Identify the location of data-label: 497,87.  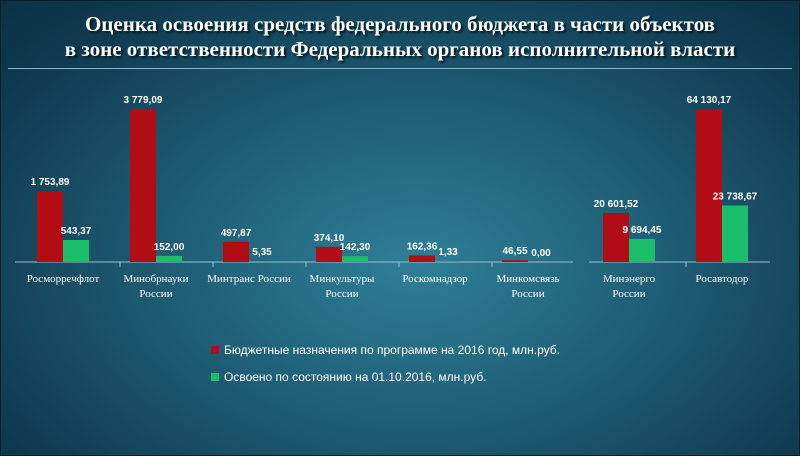
(236, 233).